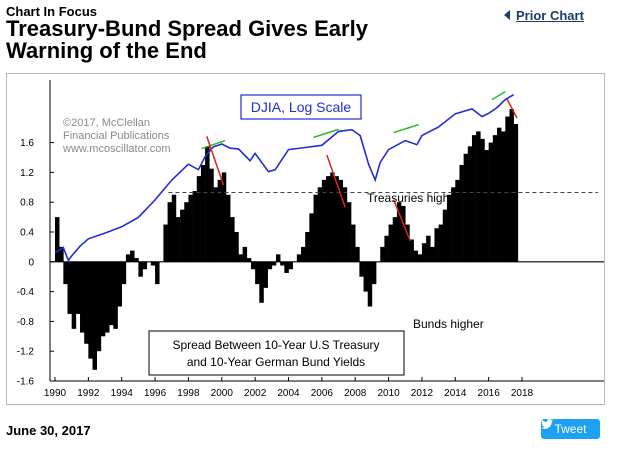 This screenshot has height=454, width=623. What do you see at coordinates (322, 393) in the screenshot?
I see `x-tick-label: 2006` at bounding box center [322, 393].